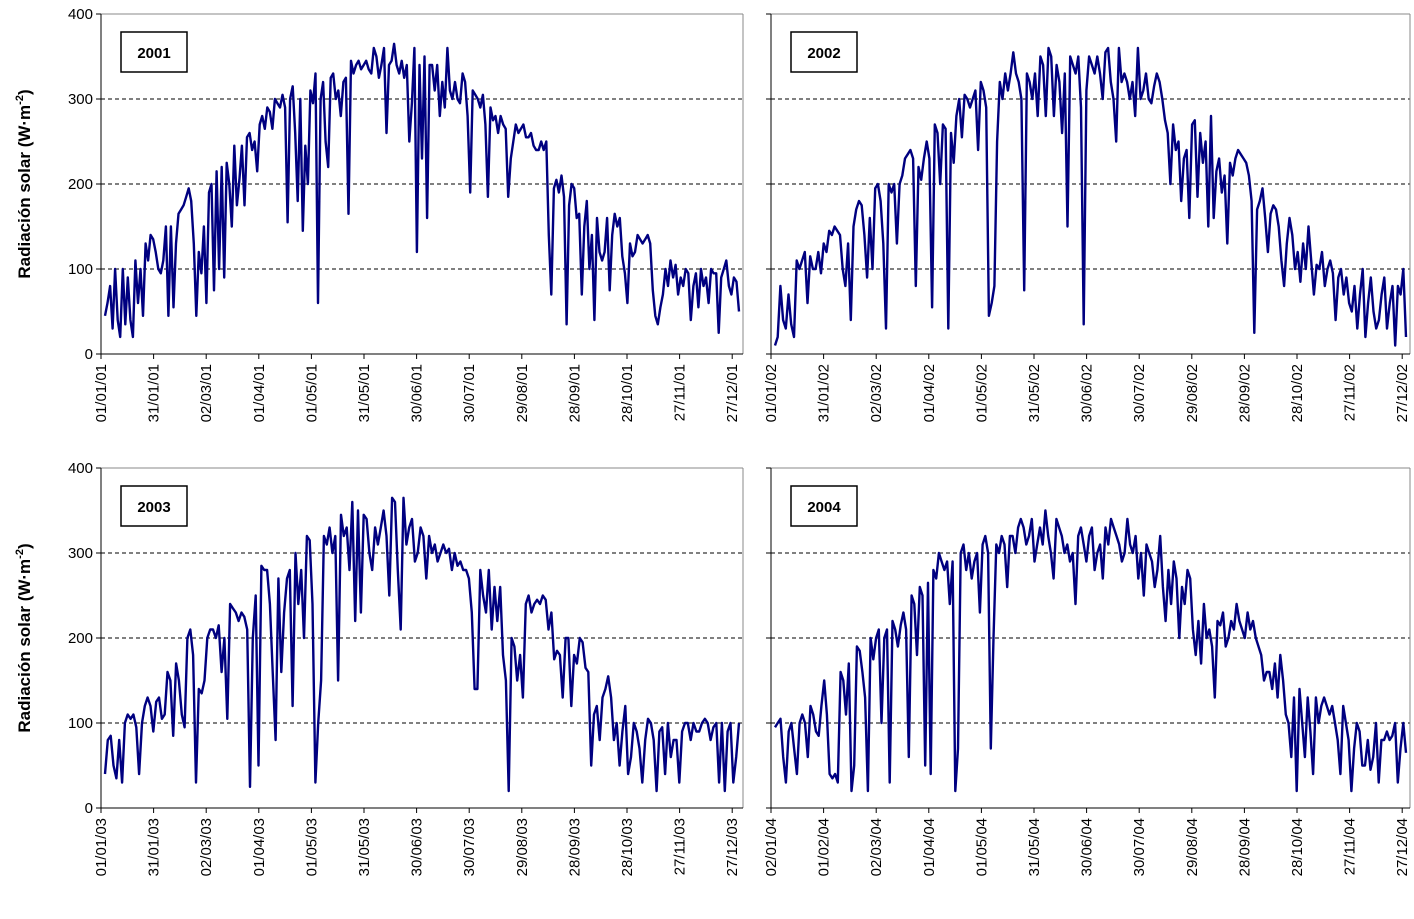 The height and width of the screenshot is (919, 1414). What do you see at coordinates (680, 392) in the screenshot?
I see `x-tick-label: 27/11/01` at bounding box center [680, 392].